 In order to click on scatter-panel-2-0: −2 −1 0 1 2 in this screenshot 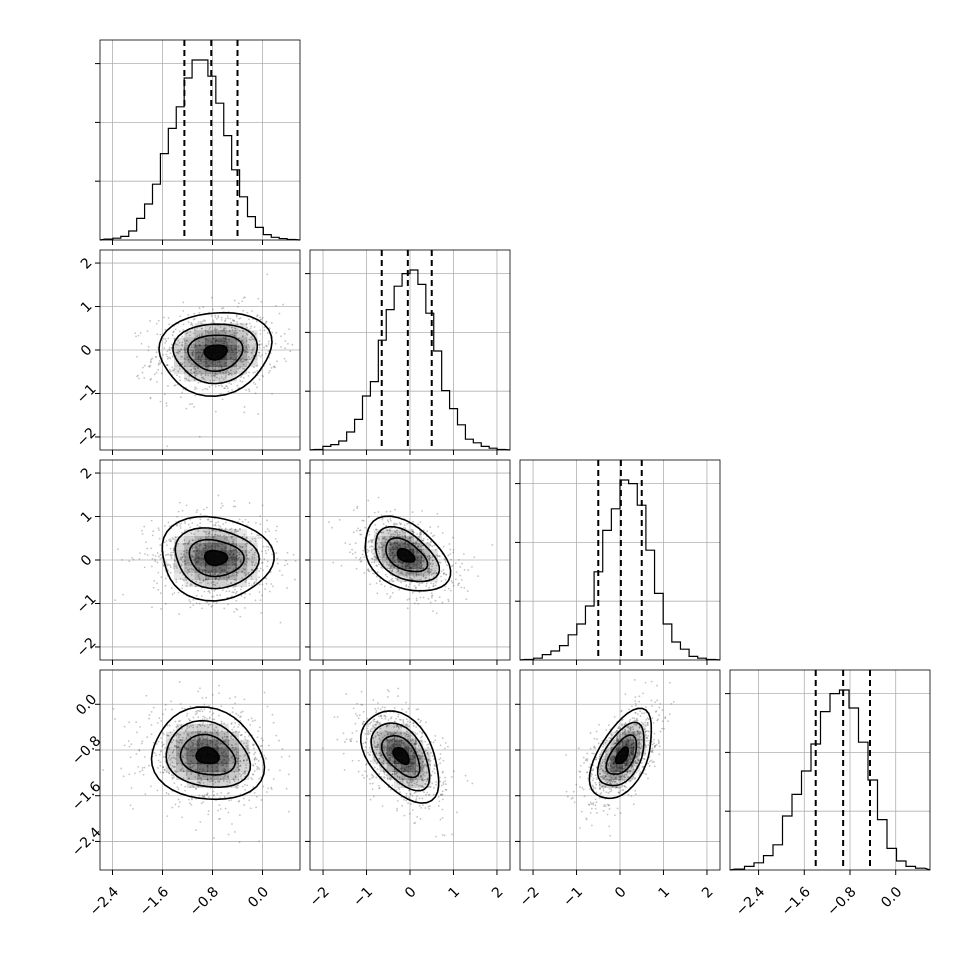, I will do `click(187, 562)`.